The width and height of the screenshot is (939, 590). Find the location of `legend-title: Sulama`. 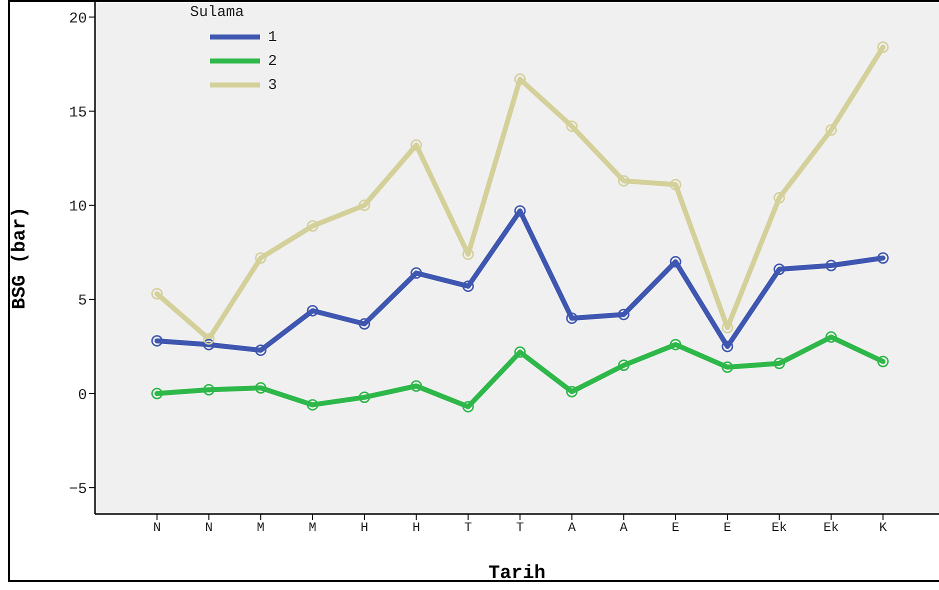

legend-title: Sulama is located at coordinates (218, 12).